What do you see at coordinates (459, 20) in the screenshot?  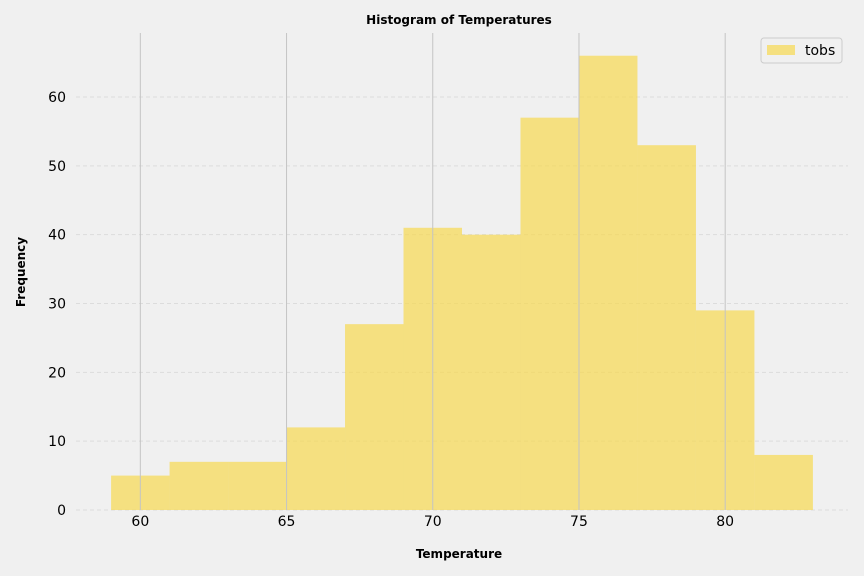 I see `chart-title: Histogram of Temperatures` at bounding box center [459, 20].